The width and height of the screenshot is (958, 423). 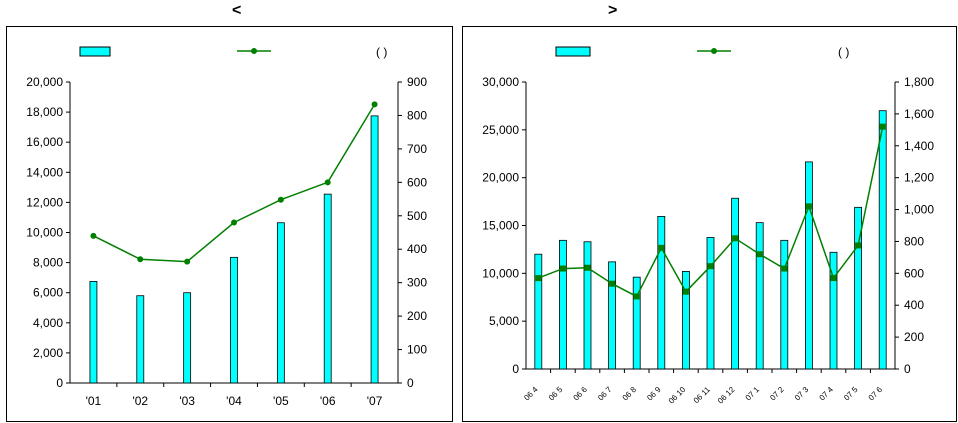 I want to click on left-legend-paren: ( ), so click(x=381, y=52).